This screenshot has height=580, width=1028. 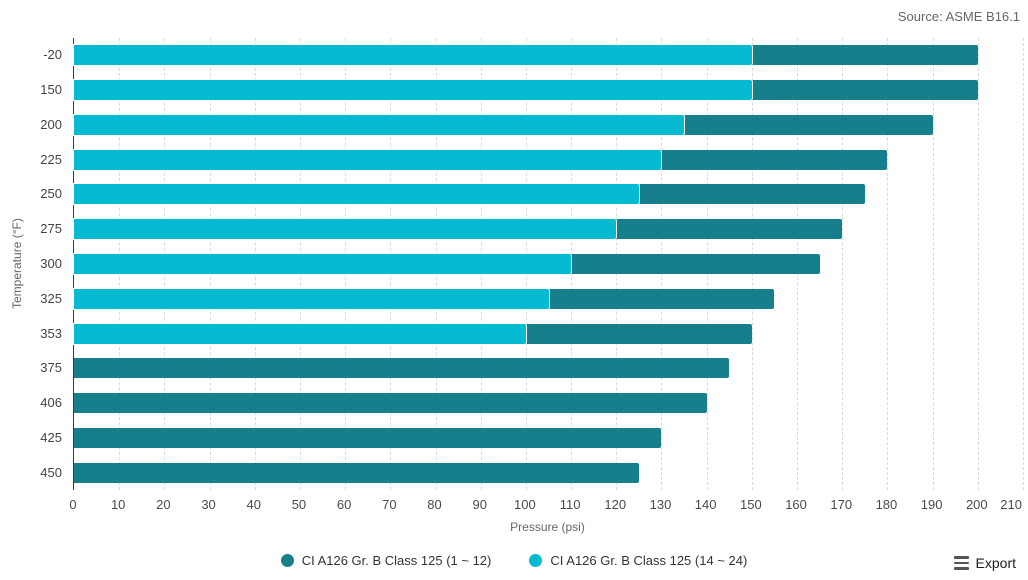 I want to click on export-button: Export, so click(x=984, y=563).